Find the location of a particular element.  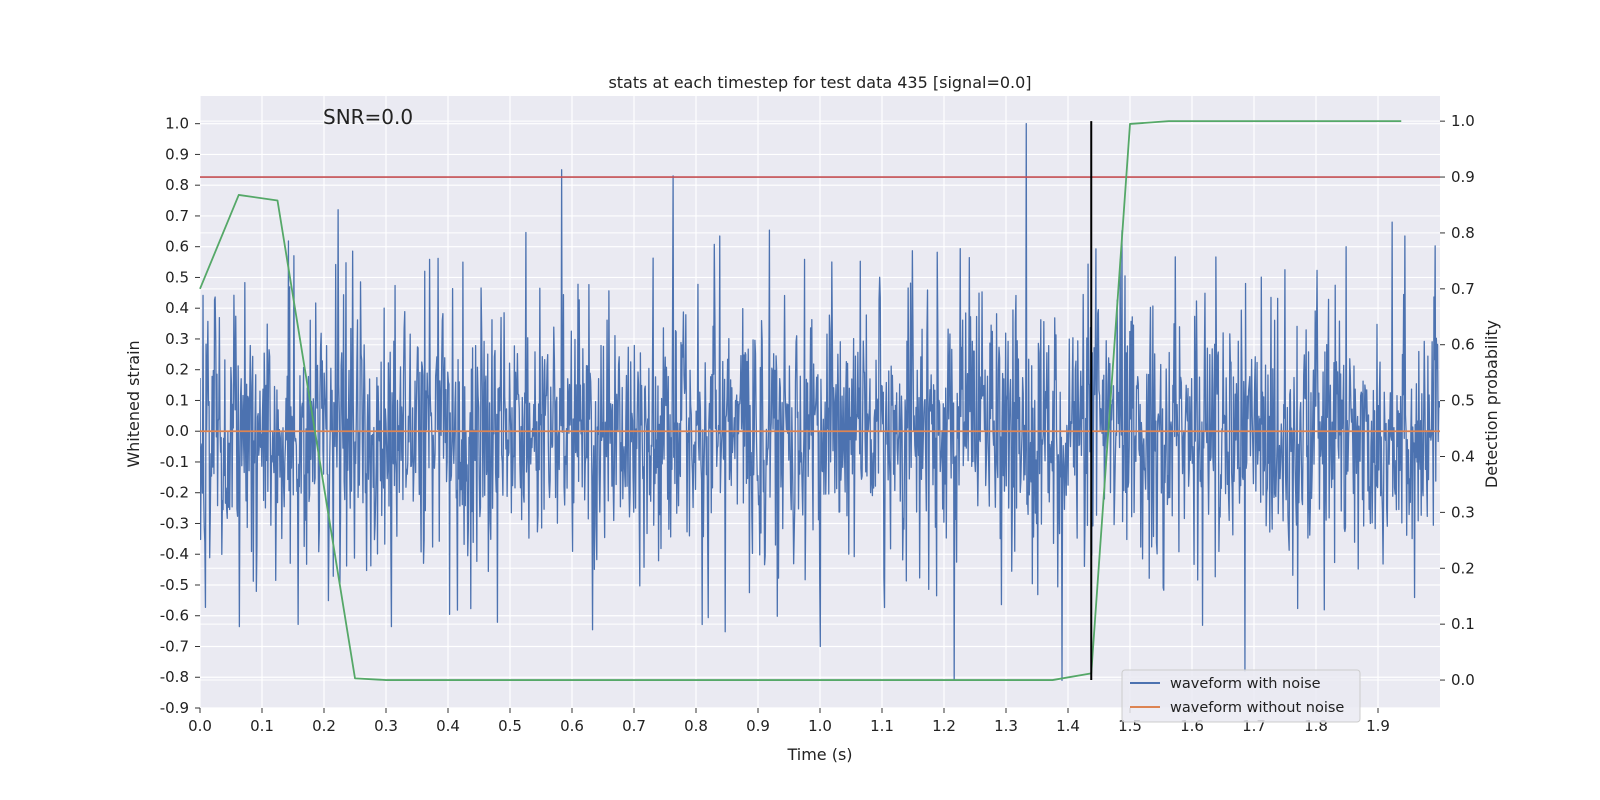

y2-axis-label: Detection probability is located at coordinates (1491, 404).